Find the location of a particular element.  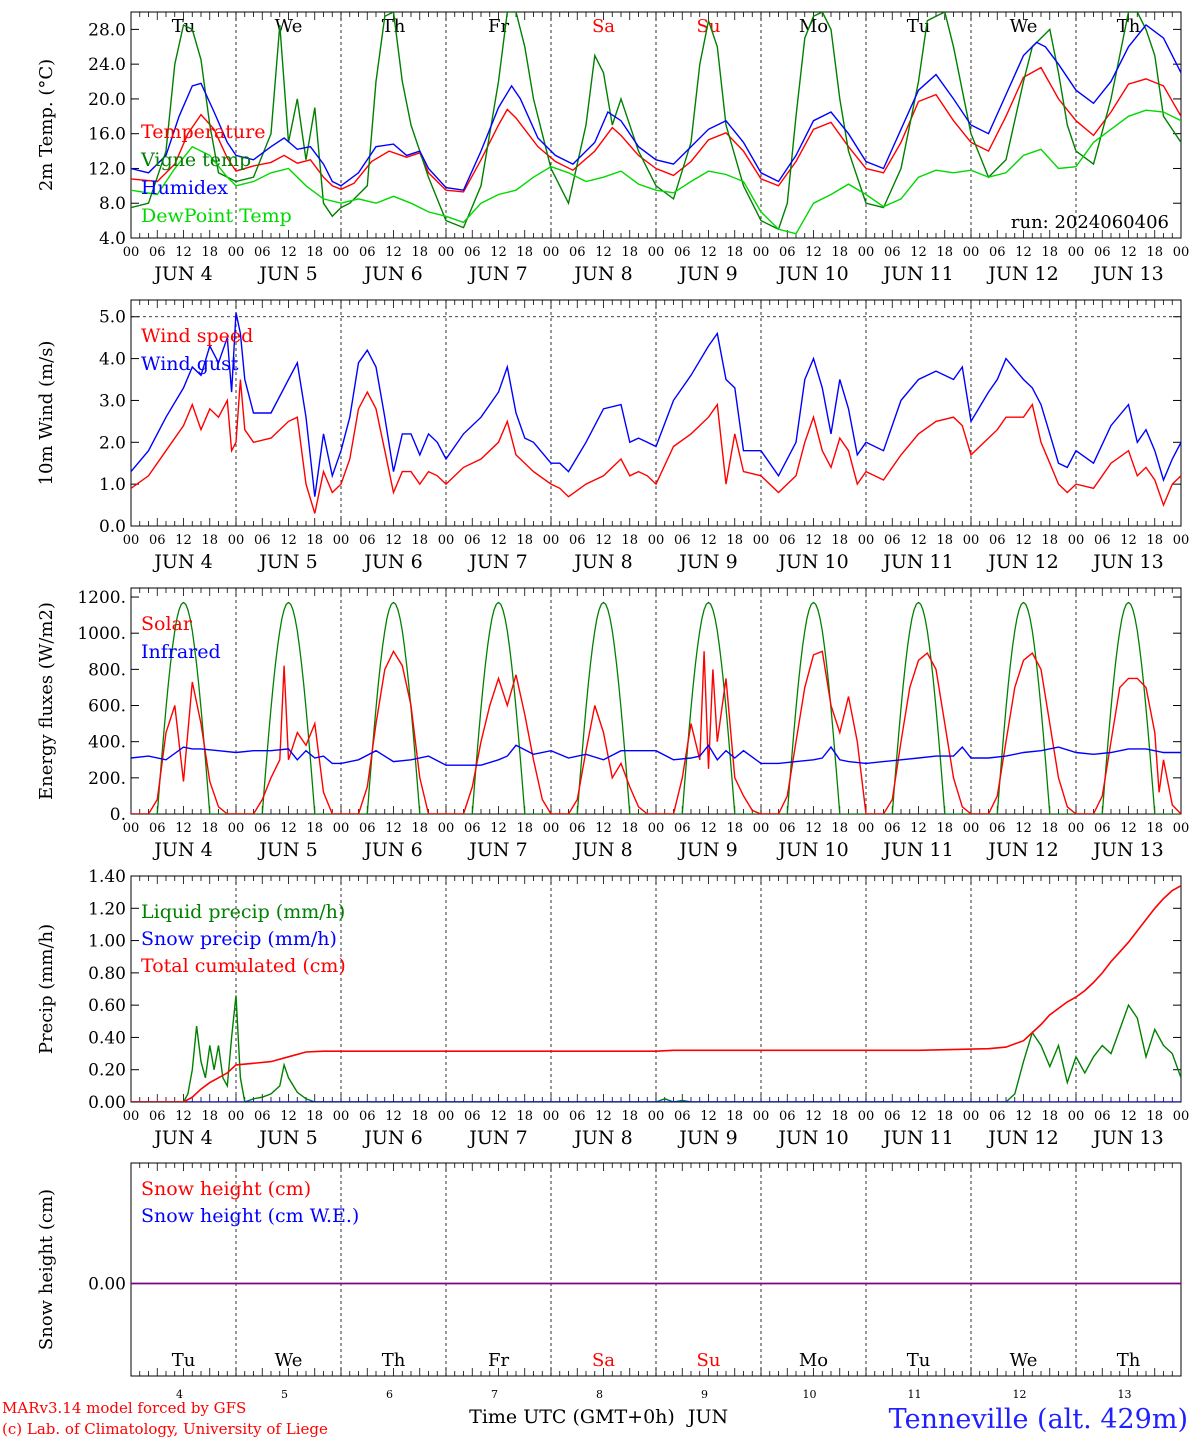

y-axis-label: Precip (mm/h) is located at coordinates (46, 989).